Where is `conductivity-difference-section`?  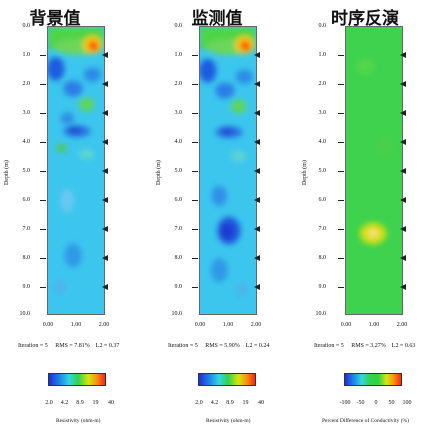 conductivity-difference-section is located at coordinates (374, 170).